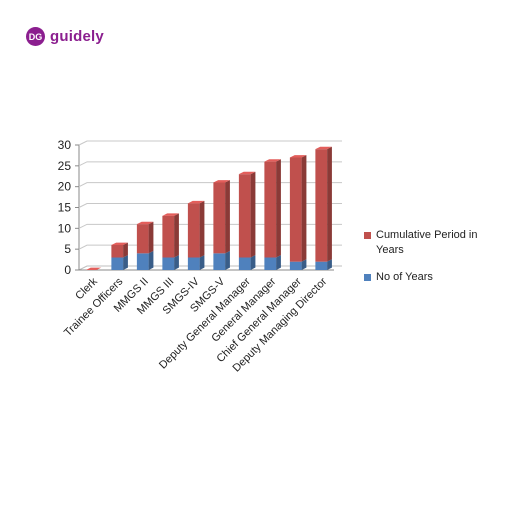  What do you see at coordinates (434, 277) in the screenshot?
I see `legend-item-years: No of Years` at bounding box center [434, 277].